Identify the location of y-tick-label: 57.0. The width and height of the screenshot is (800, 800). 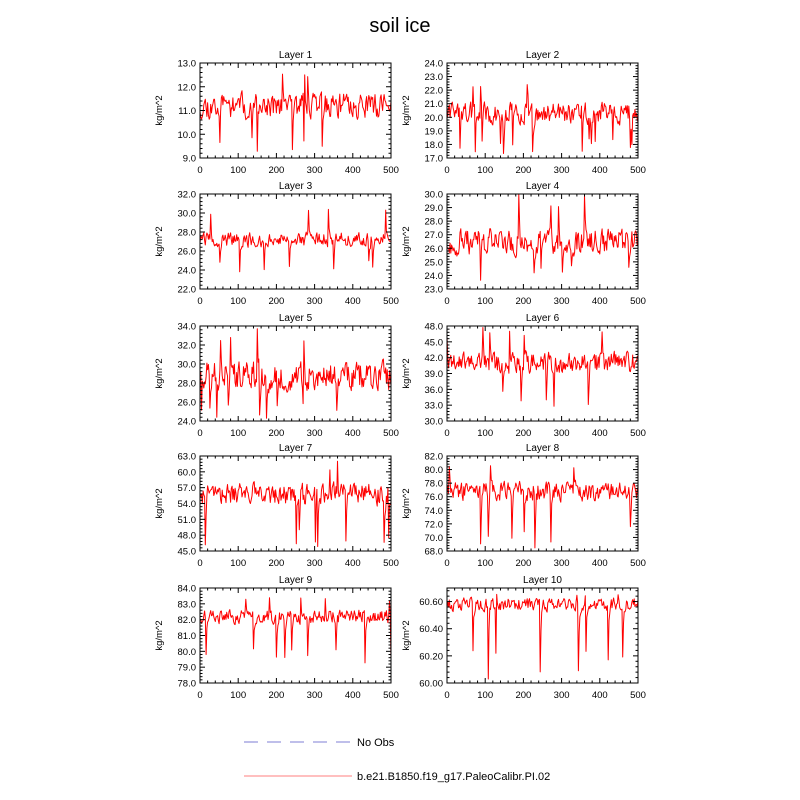
(187, 488).